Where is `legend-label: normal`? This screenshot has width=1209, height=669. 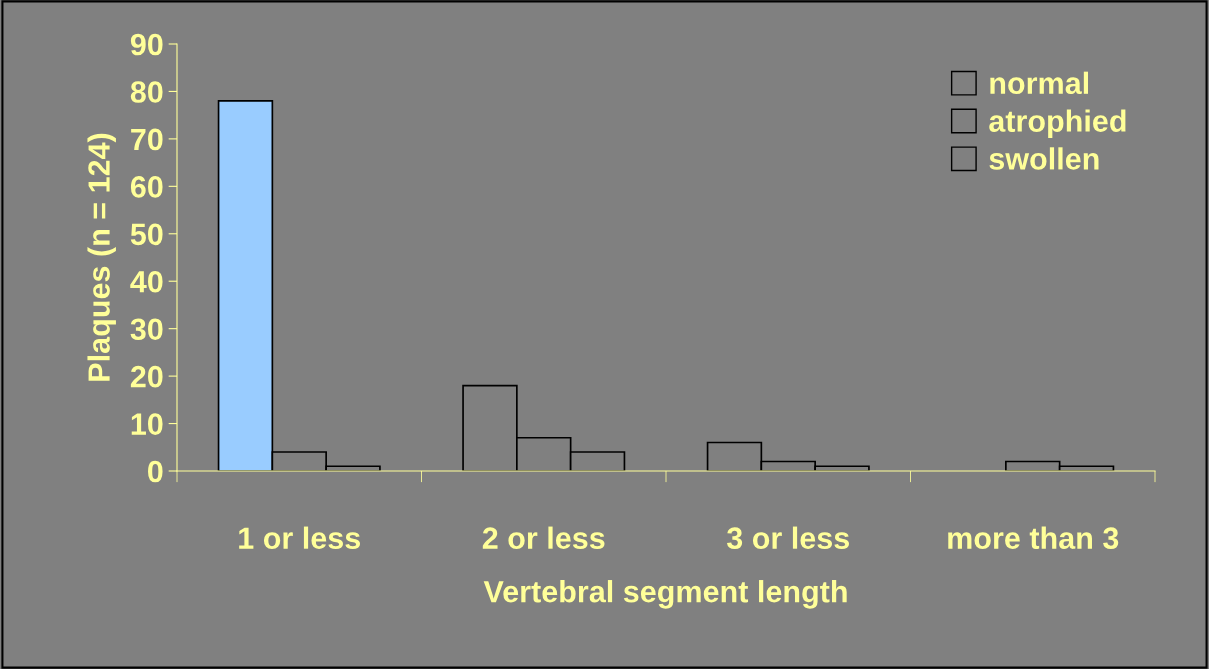 legend-label: normal is located at coordinates (1039, 83).